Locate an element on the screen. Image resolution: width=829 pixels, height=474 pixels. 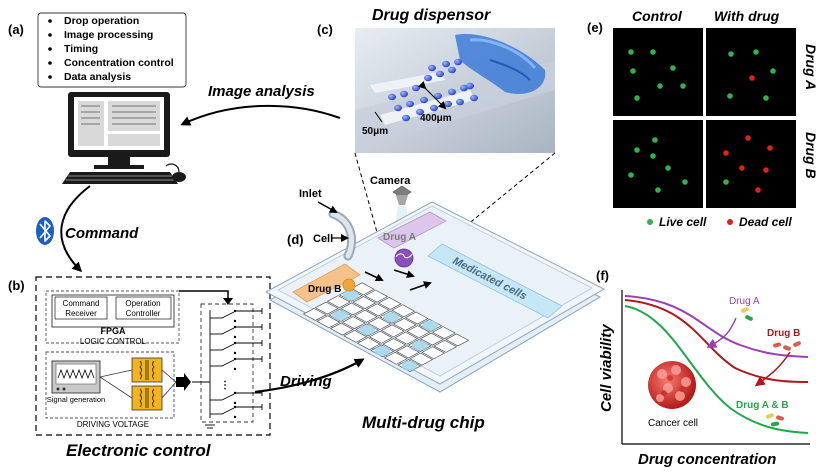
dim-400-arrow is located at coordinates (432, 95).